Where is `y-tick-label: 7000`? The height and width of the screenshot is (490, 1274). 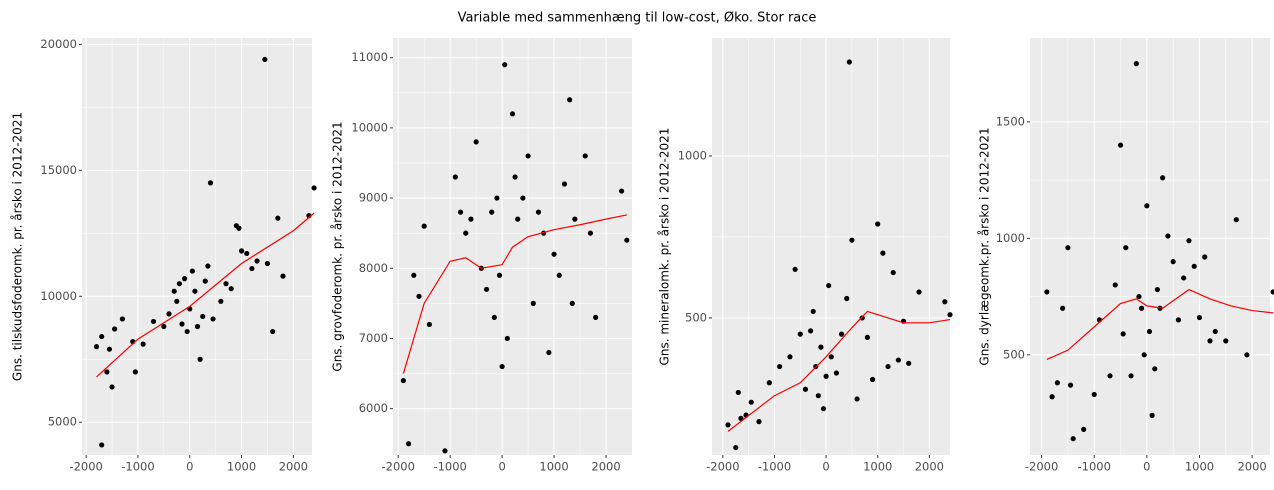
y-tick-label: 7000 is located at coordinates (373, 338).